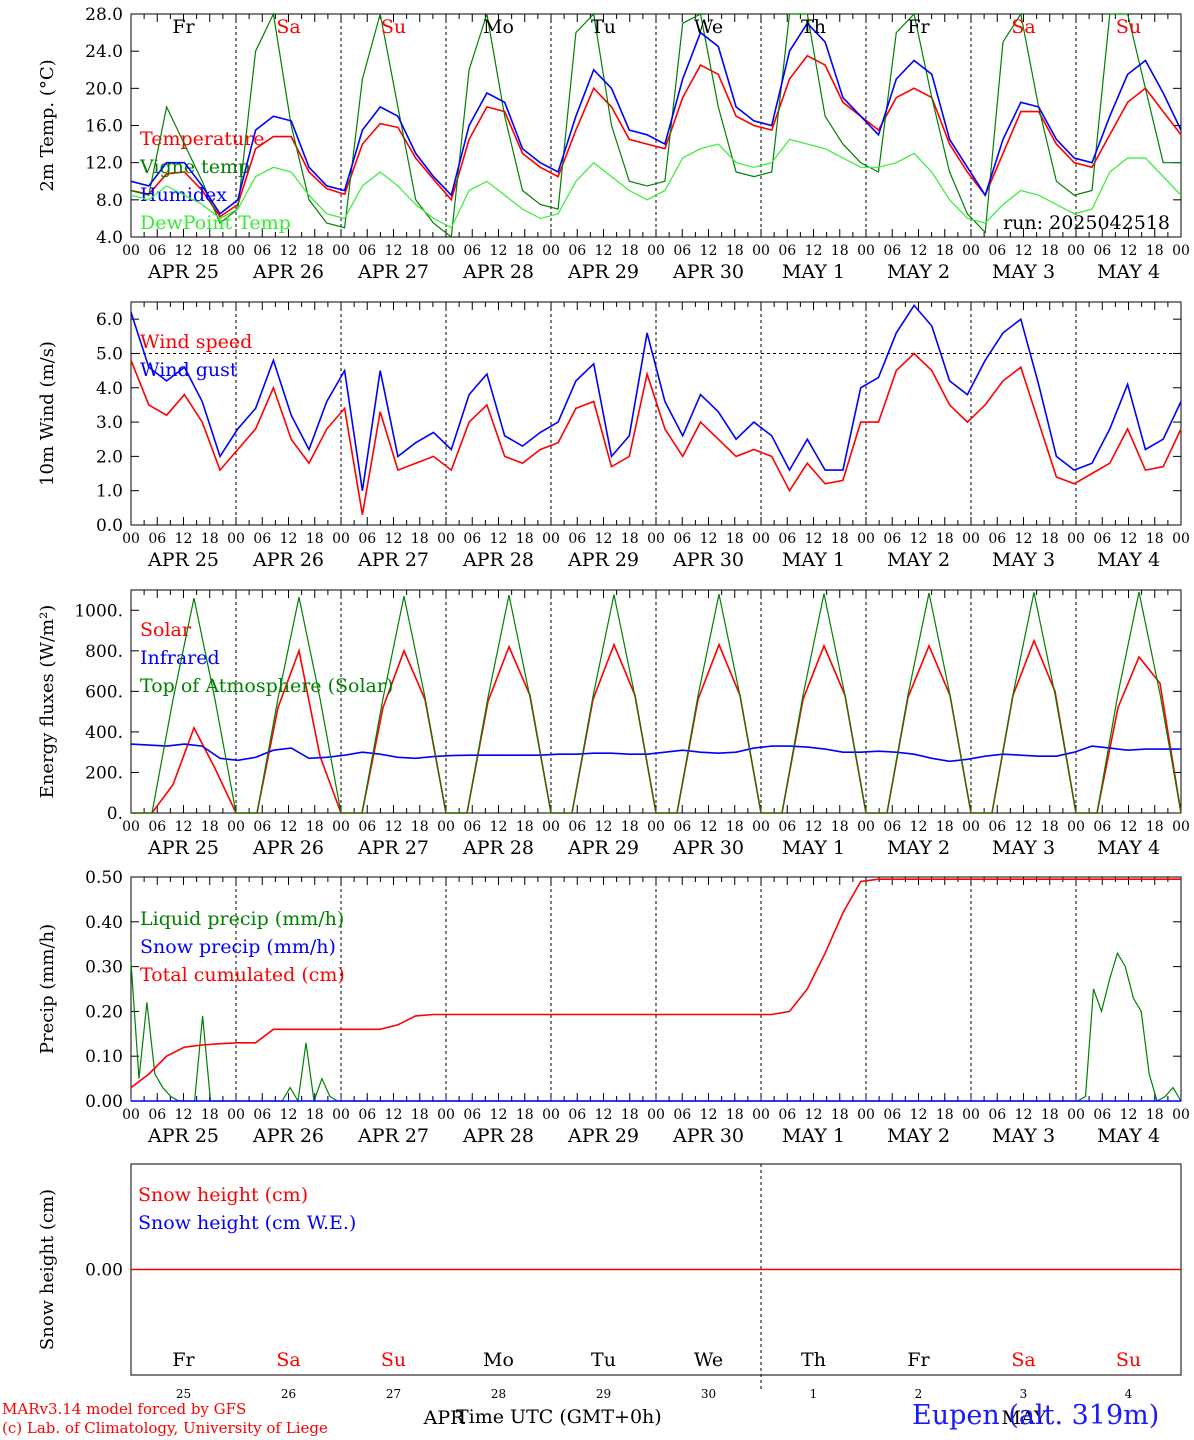  What do you see at coordinates (498, 1394) in the screenshot?
I see `day-number: 28` at bounding box center [498, 1394].